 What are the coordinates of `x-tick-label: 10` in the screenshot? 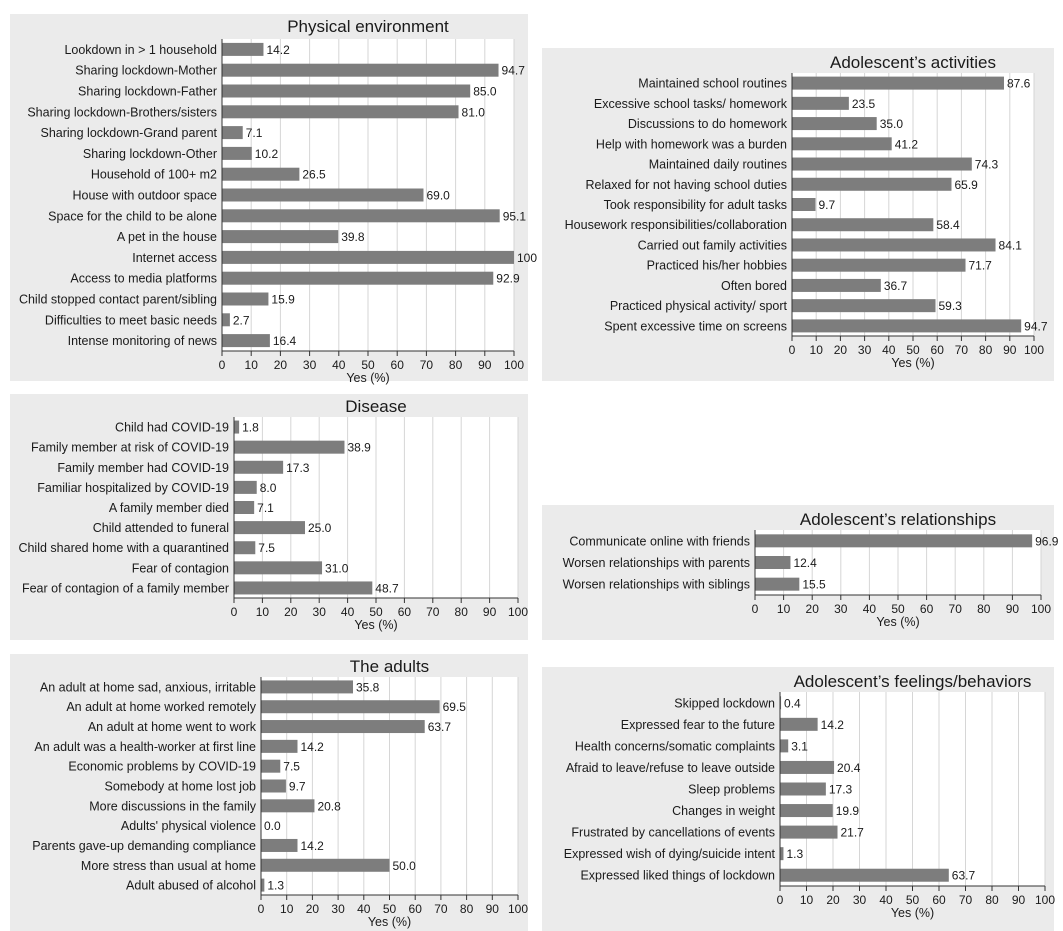 It's located at (263, 612).